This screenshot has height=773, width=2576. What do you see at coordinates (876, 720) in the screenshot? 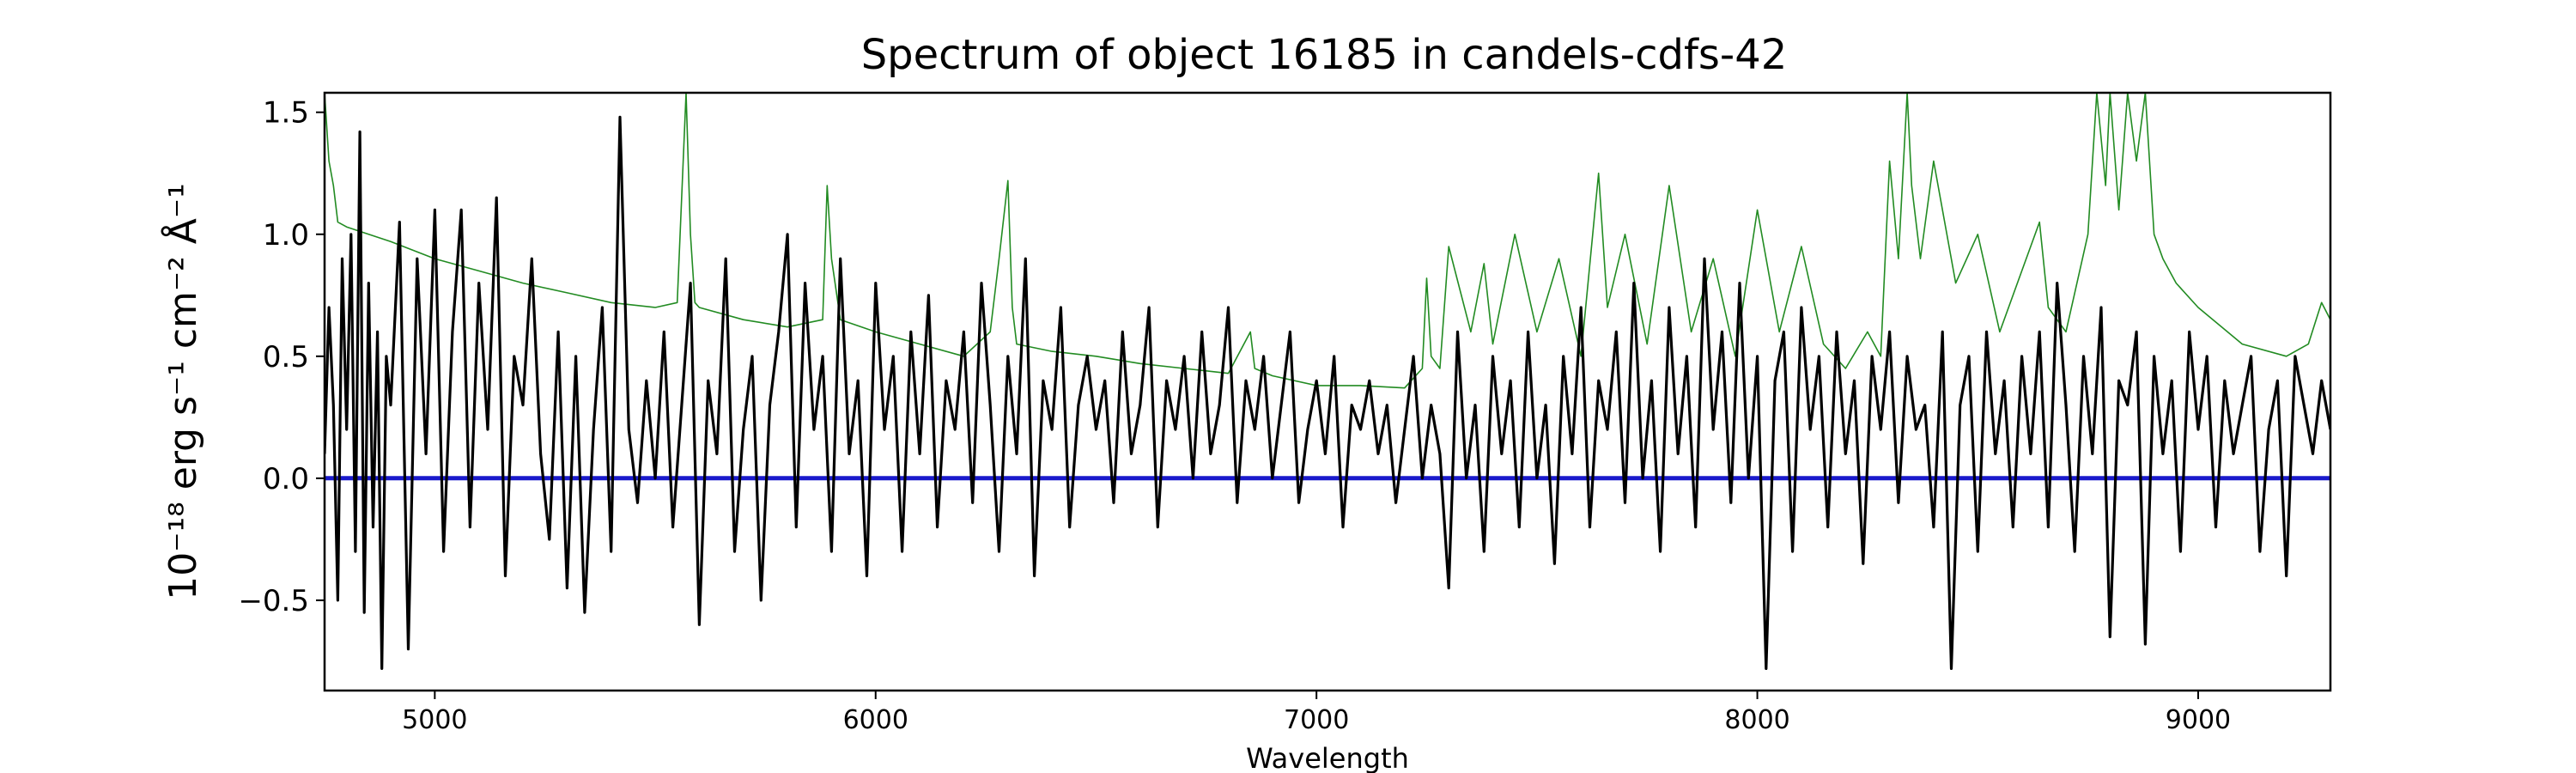
I see `x-tick-label: 6000` at bounding box center [876, 720].